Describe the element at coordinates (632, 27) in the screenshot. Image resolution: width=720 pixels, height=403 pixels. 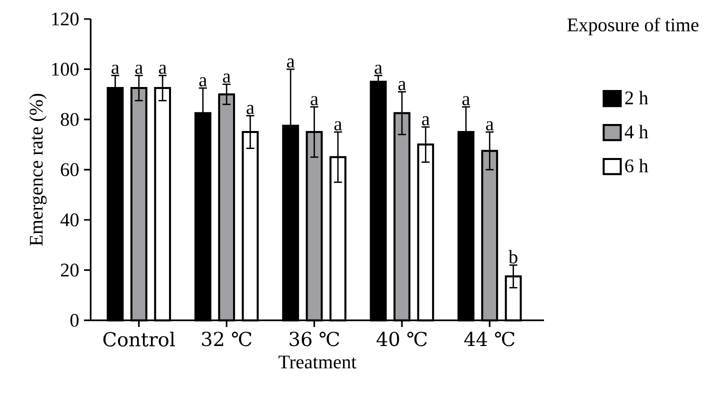
I see `legend-title: Exposure of time` at that location.